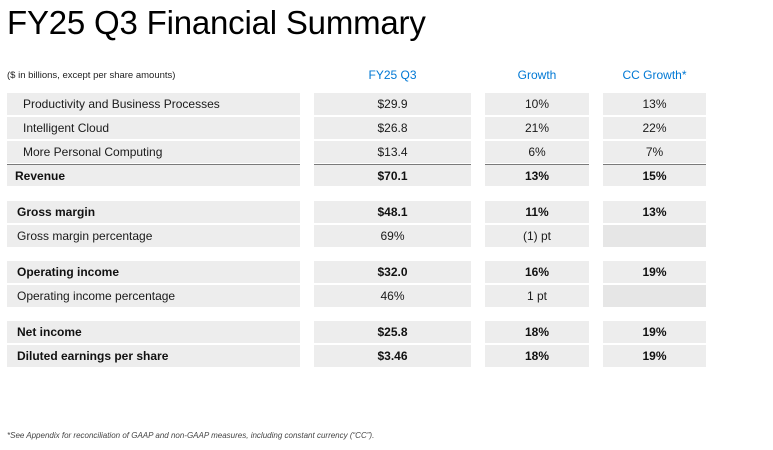  What do you see at coordinates (392, 356) in the screenshot?
I see `fy25-q3-value: $3.46` at bounding box center [392, 356].